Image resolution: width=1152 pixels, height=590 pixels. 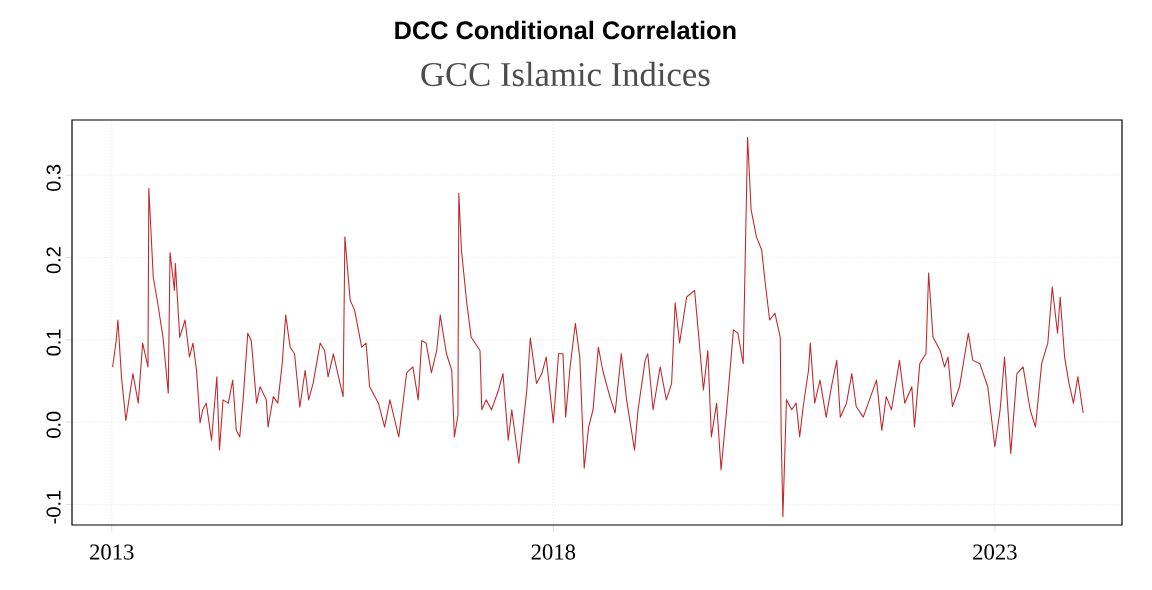 I want to click on chart-title: DCC Conditional Correlation, so click(x=565, y=30).